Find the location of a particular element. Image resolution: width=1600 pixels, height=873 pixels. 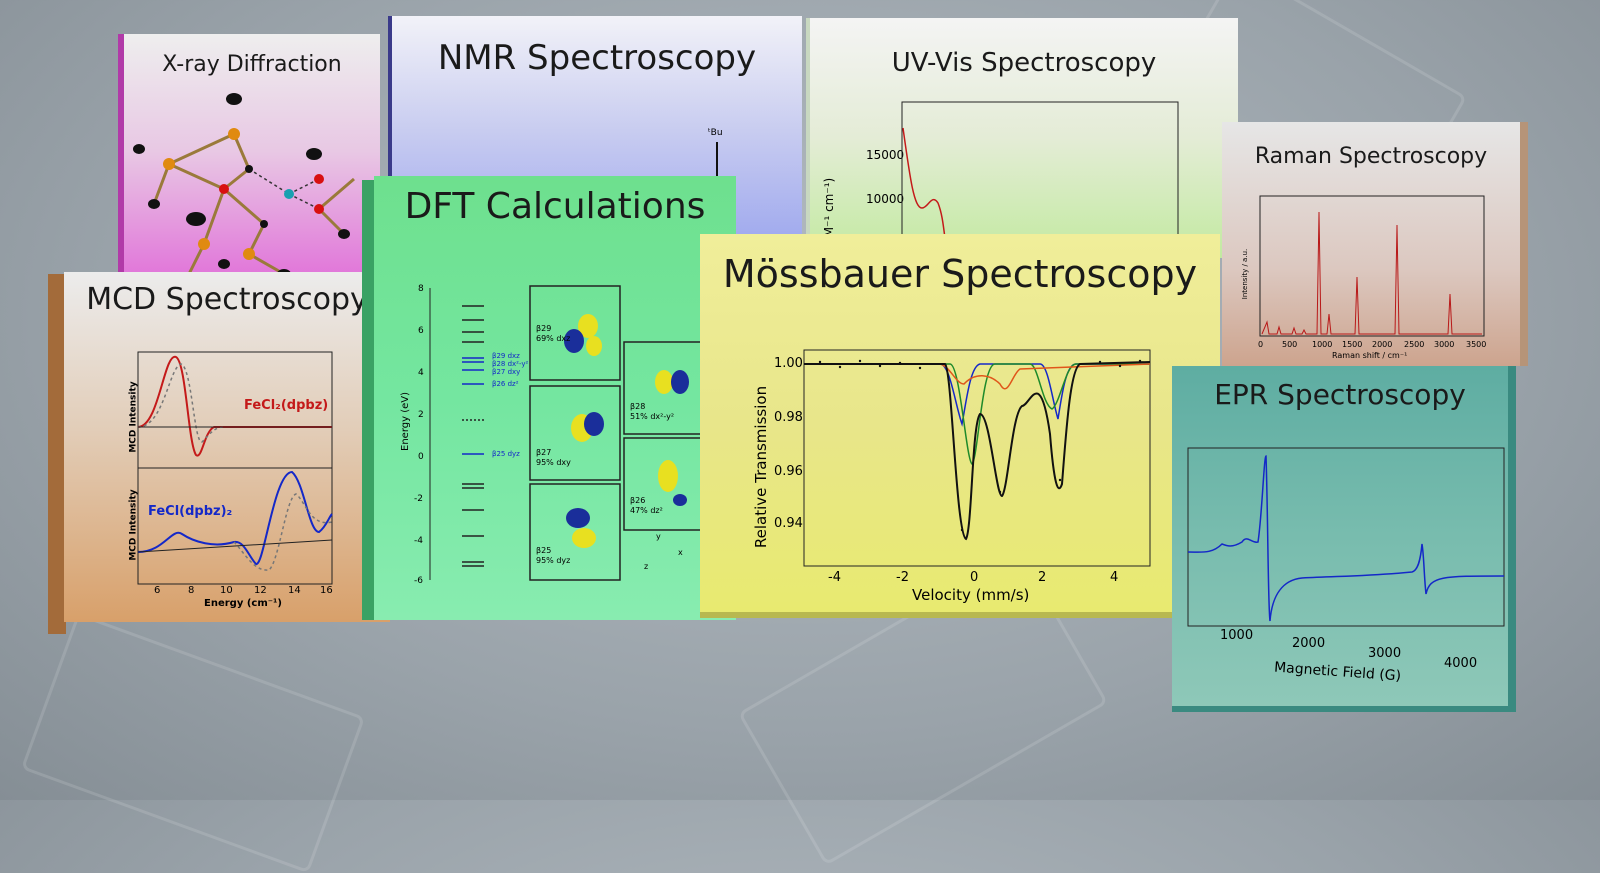

axis-marker-x: x is located at coordinates (680, 552).